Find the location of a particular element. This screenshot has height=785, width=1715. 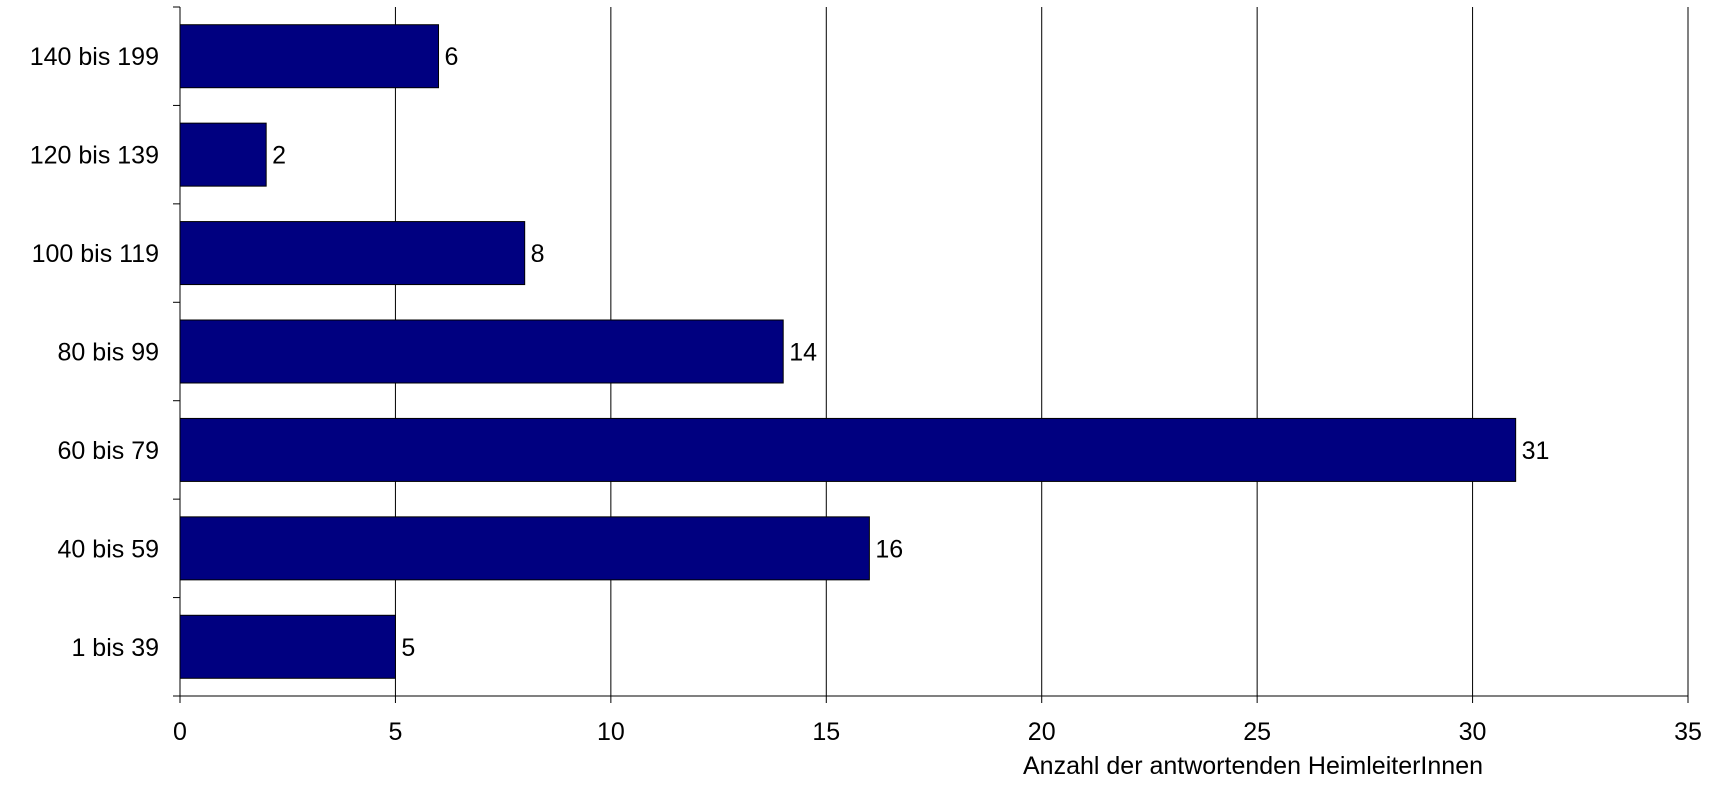

category-label-4: 60 bis 79 is located at coordinates (108, 451).